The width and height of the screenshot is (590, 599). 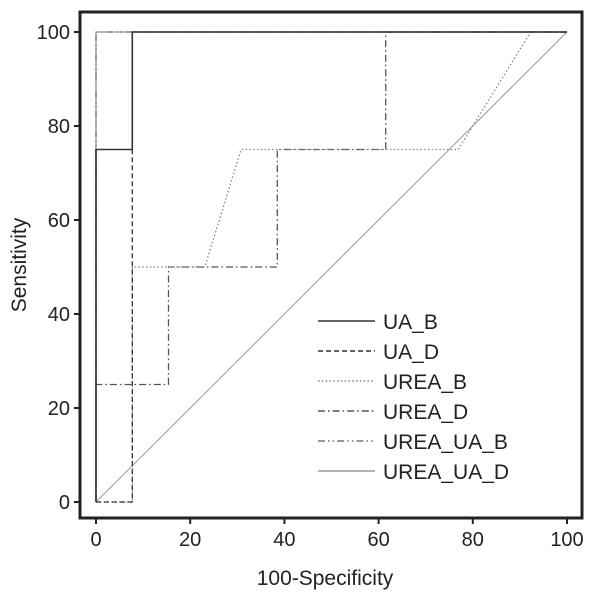 What do you see at coordinates (410, 322) in the screenshot?
I see `legend-label-ua-b: UA_B` at bounding box center [410, 322].